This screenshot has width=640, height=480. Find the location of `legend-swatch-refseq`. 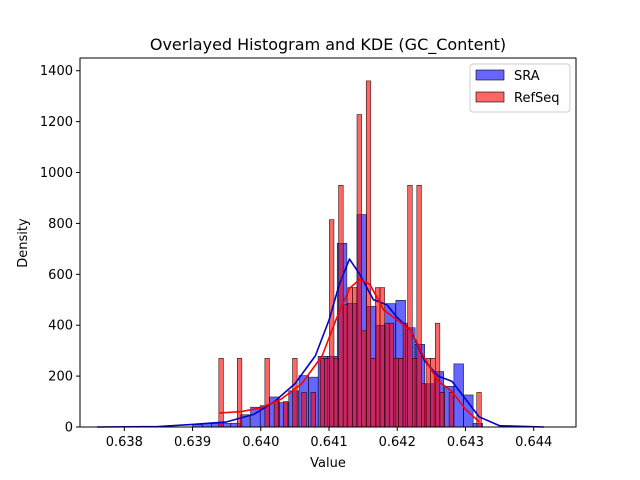

legend-swatch-refseq is located at coordinates (490, 97).